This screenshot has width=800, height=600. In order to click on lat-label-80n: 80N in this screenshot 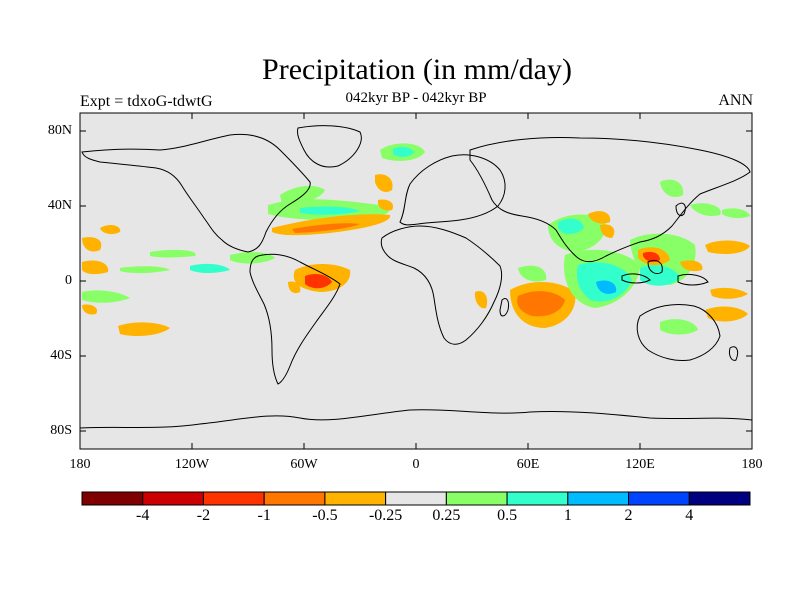, I will do `click(59, 130)`.